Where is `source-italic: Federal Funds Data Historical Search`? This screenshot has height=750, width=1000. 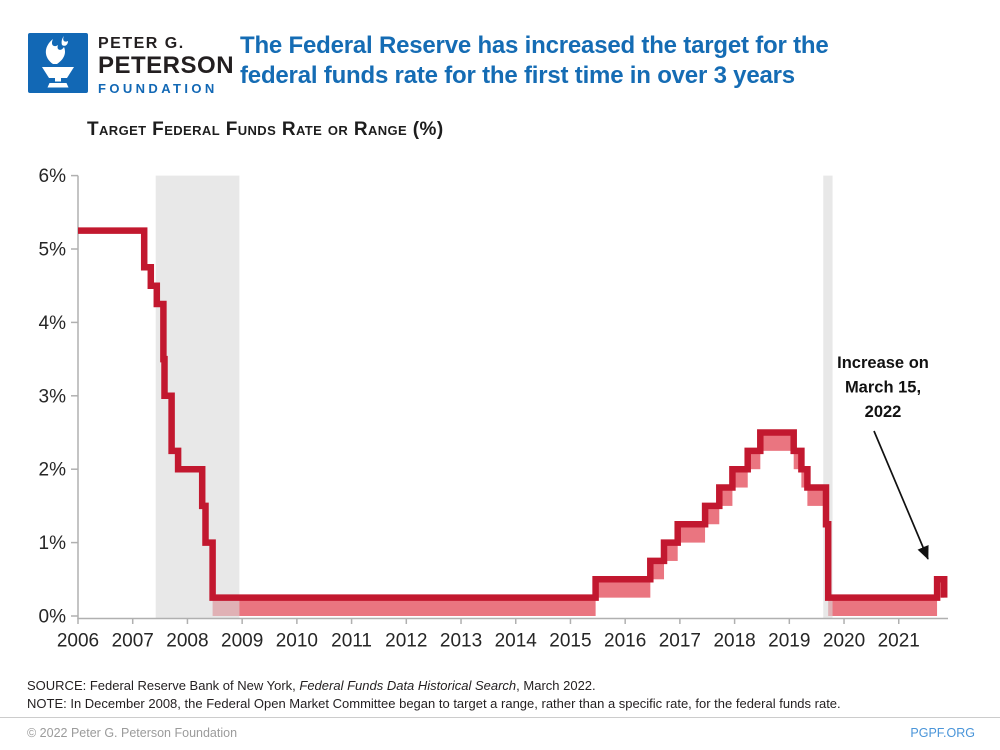
source-italic: Federal Funds Data Historical Search is located at coordinates (408, 685).